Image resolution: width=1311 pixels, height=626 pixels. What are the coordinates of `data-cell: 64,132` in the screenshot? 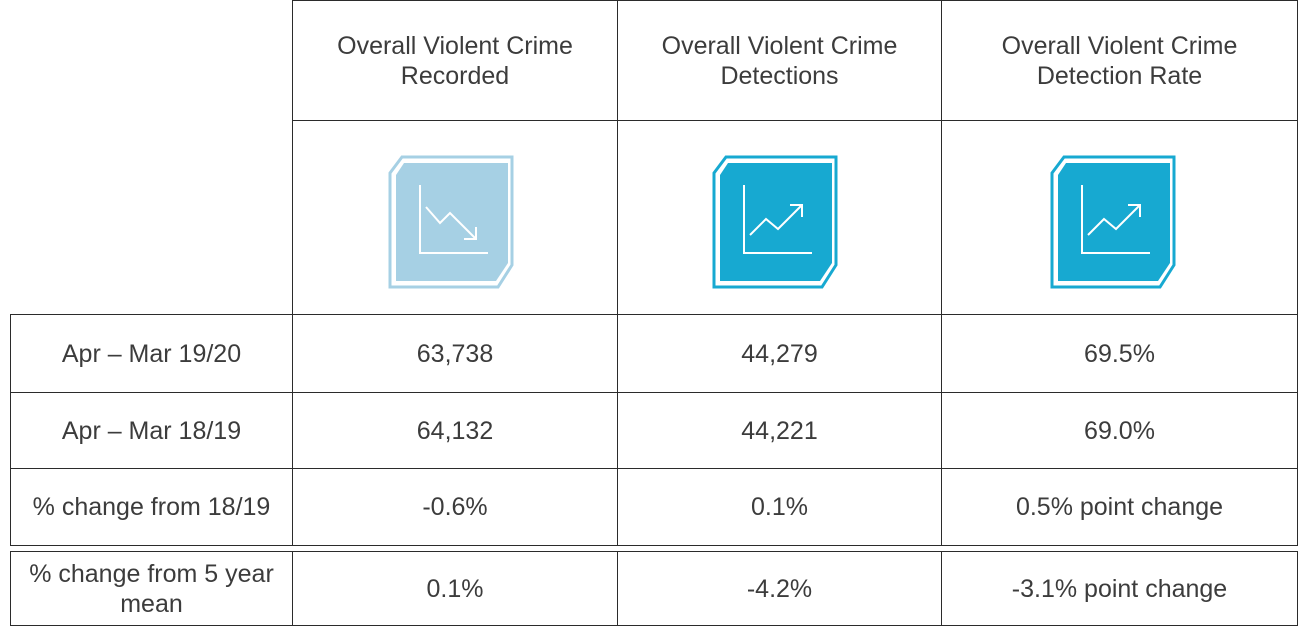 It's located at (455, 430).